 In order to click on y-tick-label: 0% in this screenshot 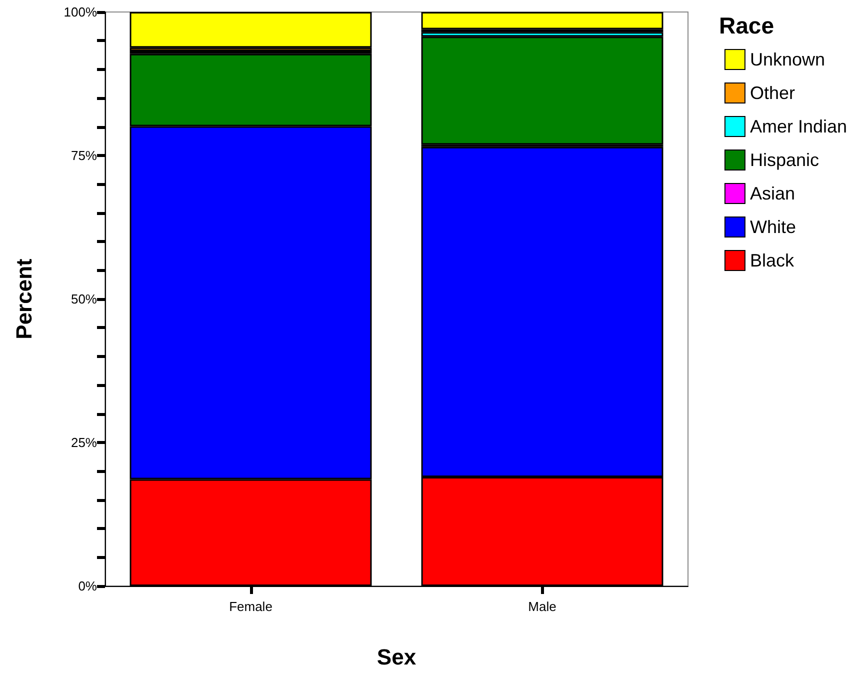, I will do `click(88, 586)`.